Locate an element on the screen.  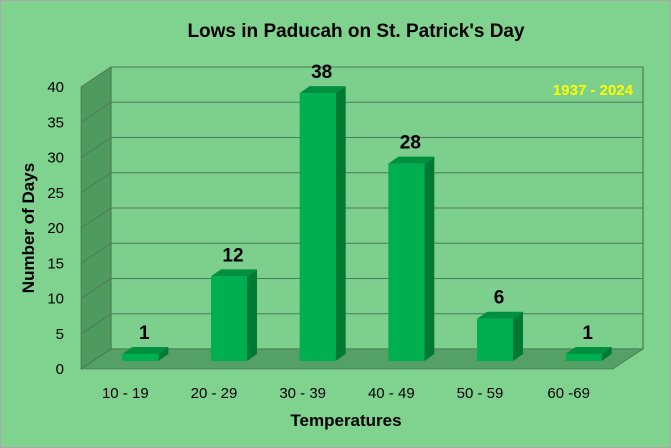
data-label: 28 is located at coordinates (410, 143).